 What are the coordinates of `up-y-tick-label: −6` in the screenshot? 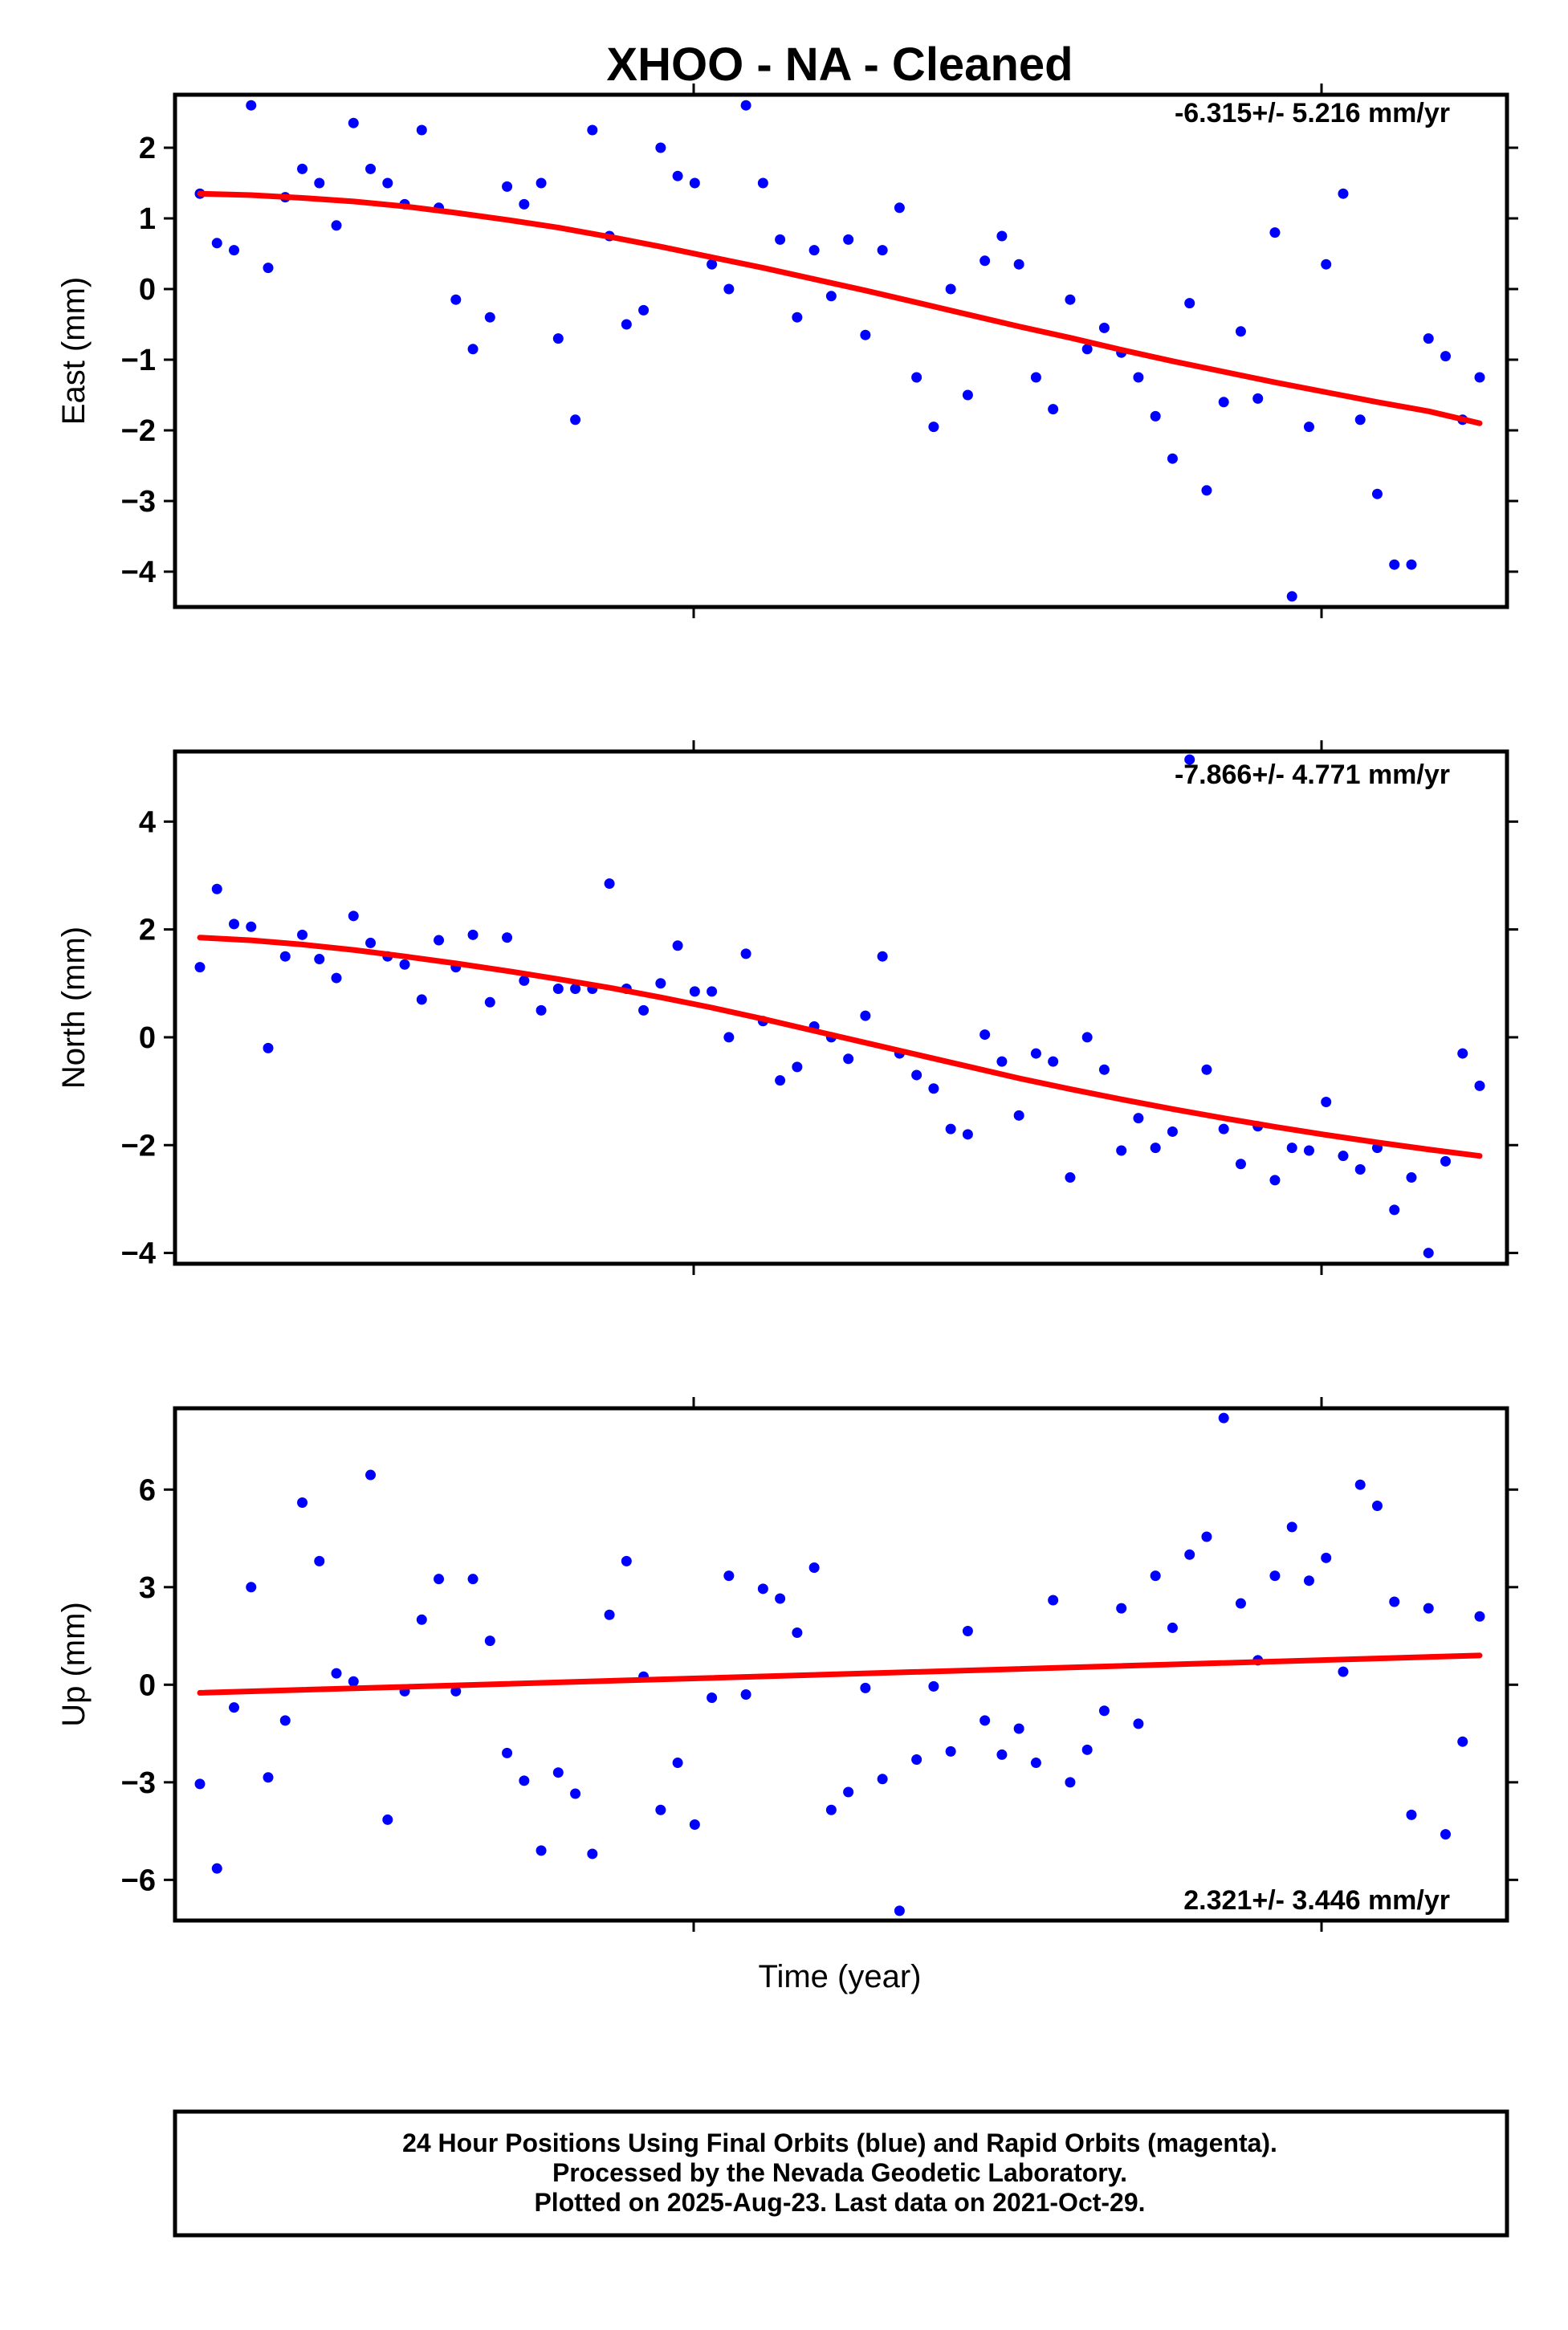 It's located at (138, 1880).